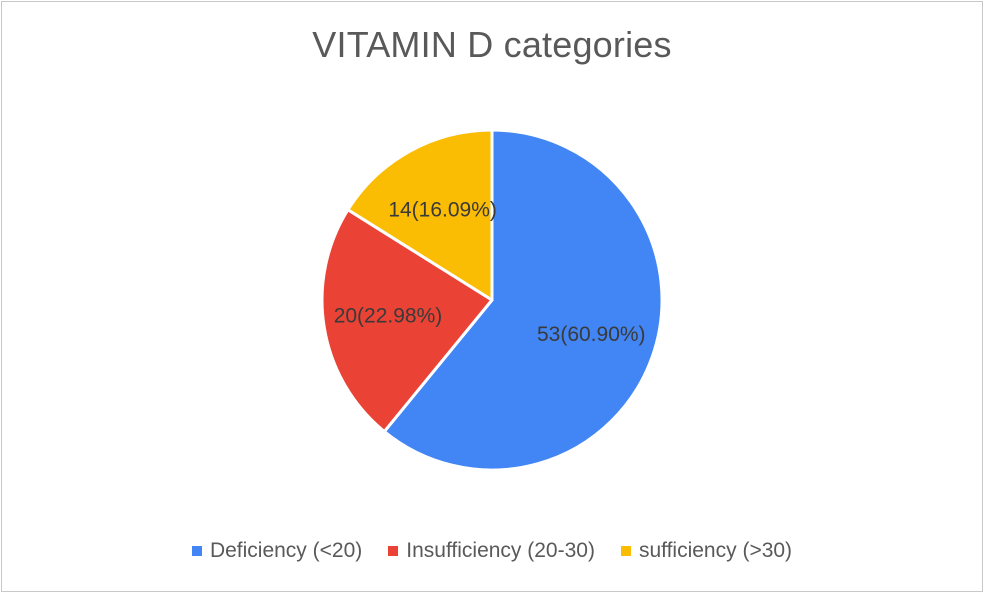  I want to click on data-label-insufficiency: 20(22.98%), so click(388, 316).